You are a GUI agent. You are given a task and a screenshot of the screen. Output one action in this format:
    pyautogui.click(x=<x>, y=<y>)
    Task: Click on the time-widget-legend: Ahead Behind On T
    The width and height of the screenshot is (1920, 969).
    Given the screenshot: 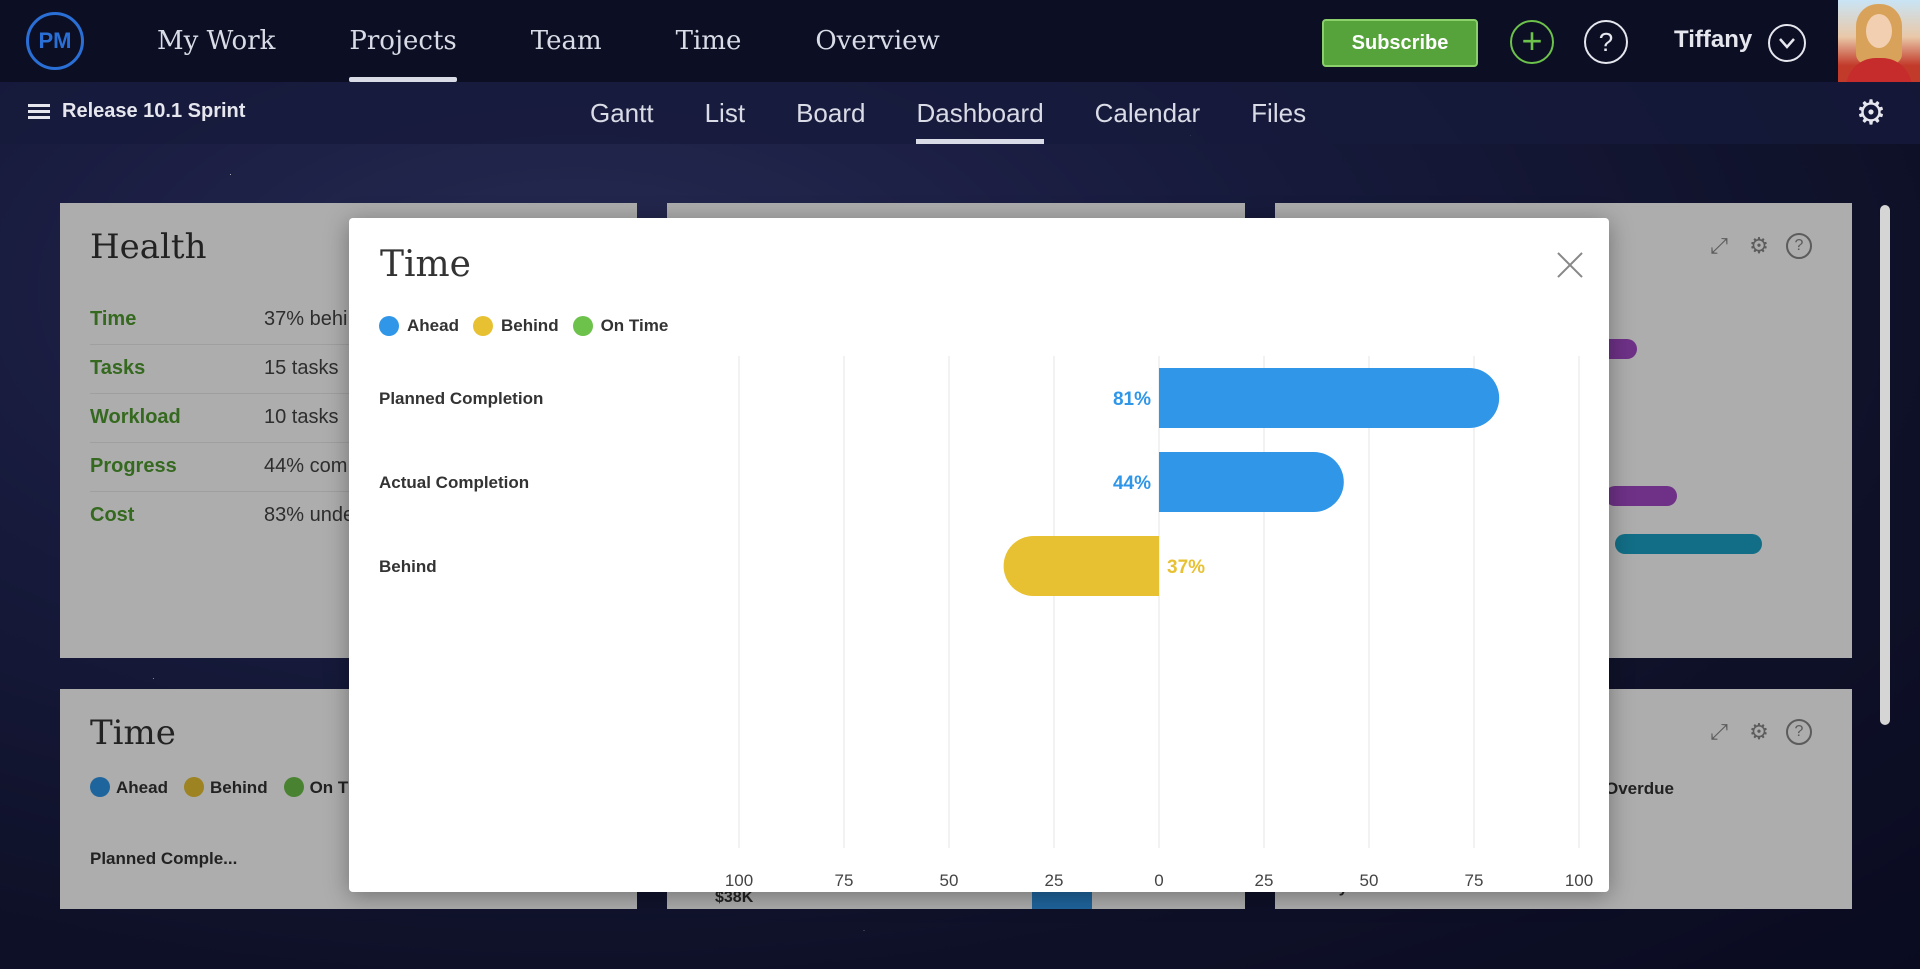 What is the action you would take?
    pyautogui.click(x=219, y=787)
    